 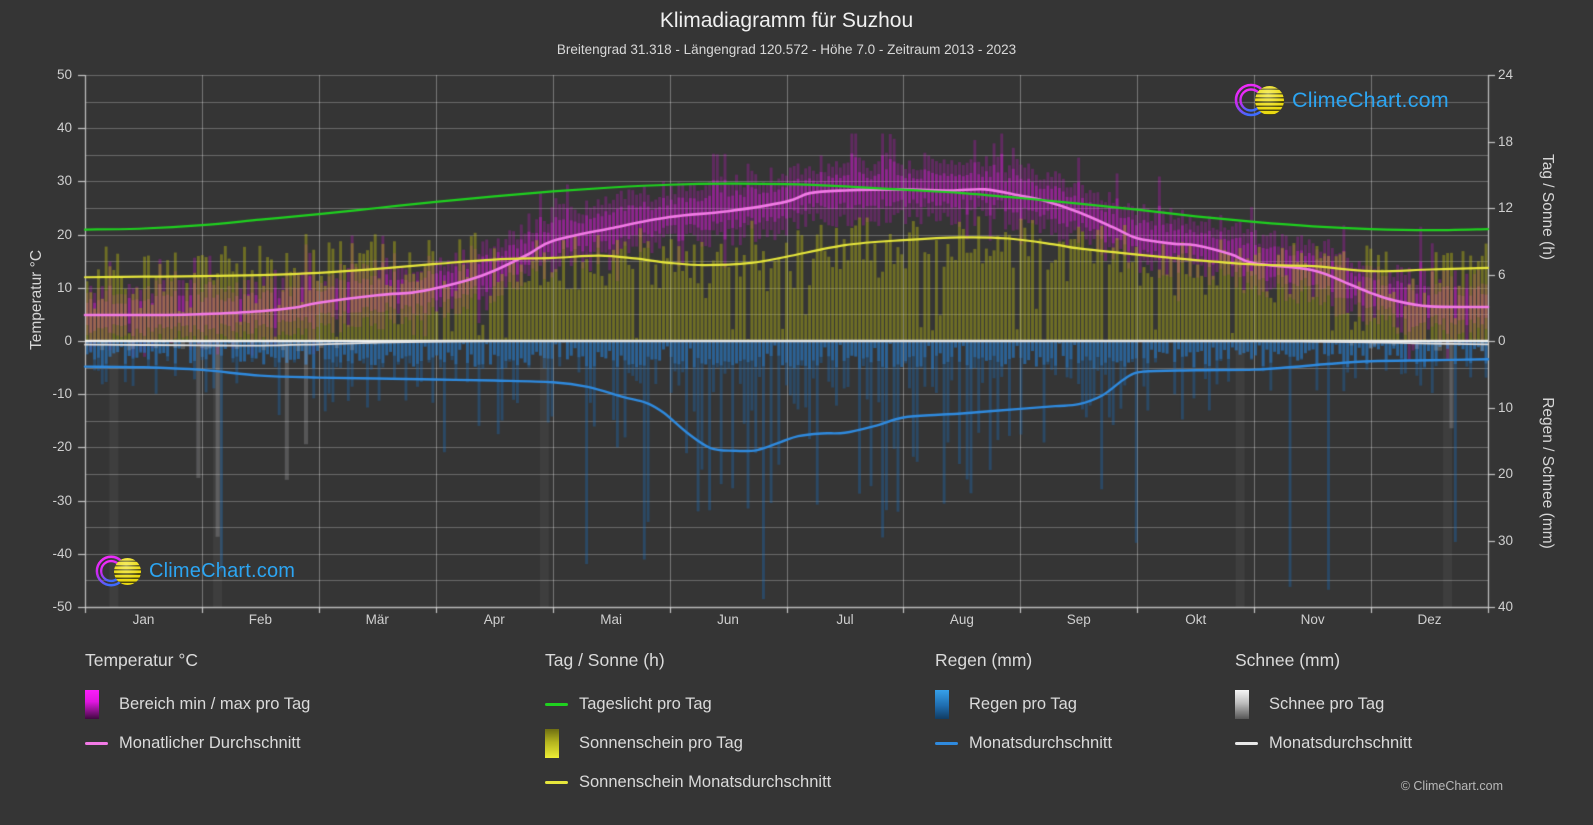 What do you see at coordinates (1506, 207) in the screenshot?
I see `y-tick-hours-12: 12` at bounding box center [1506, 207].